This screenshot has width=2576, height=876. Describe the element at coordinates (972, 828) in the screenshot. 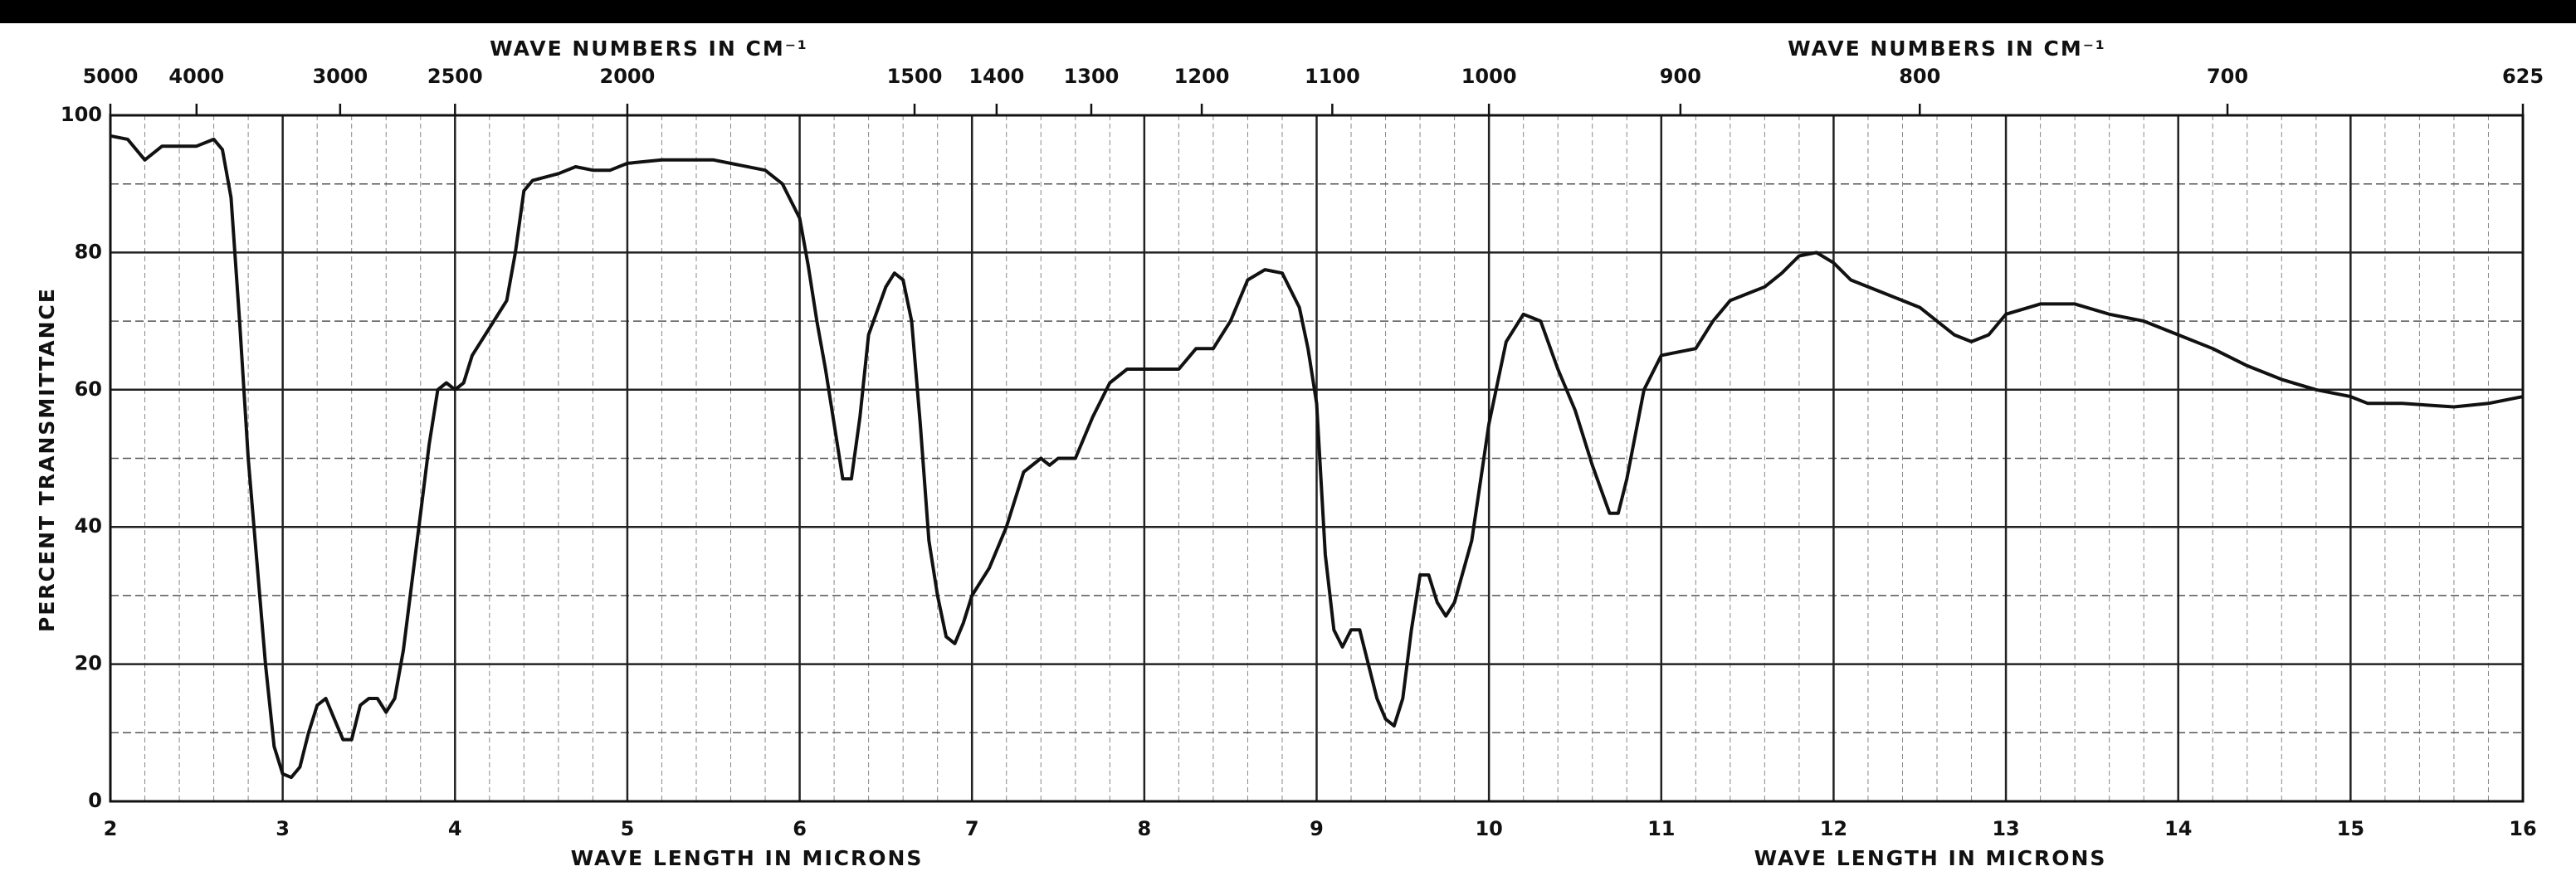

I see `x-tick-label: 7` at that location.